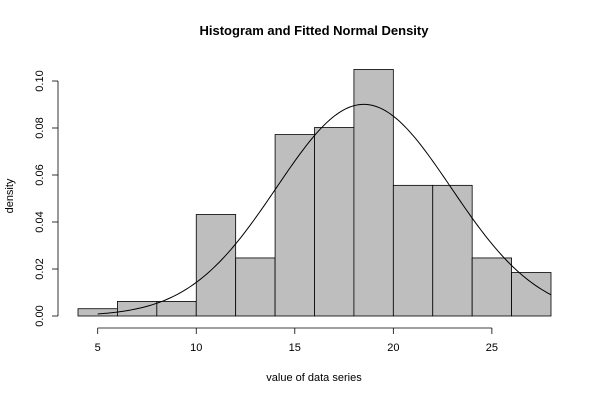 The image size is (599, 400). Describe the element at coordinates (393, 348) in the screenshot. I see `x-tick-label-3: 20` at that location.